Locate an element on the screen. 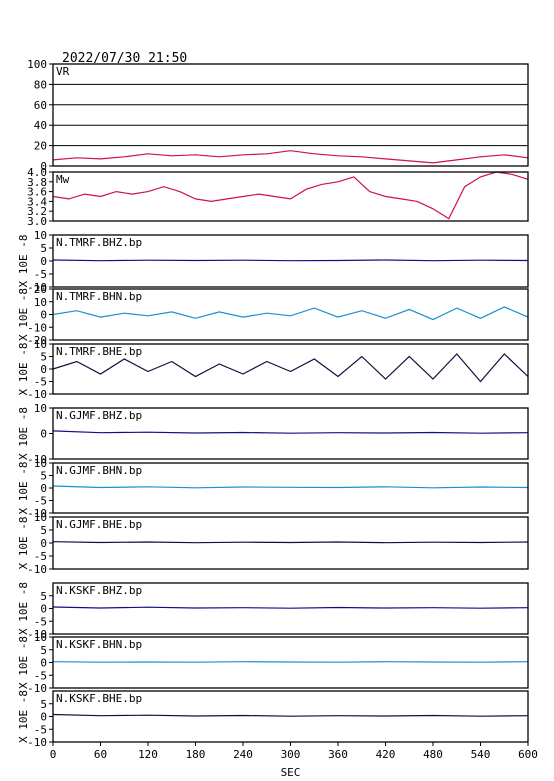 This screenshot has width=554, height=781. ytick-label: 3.8 is located at coordinates (37, 182).